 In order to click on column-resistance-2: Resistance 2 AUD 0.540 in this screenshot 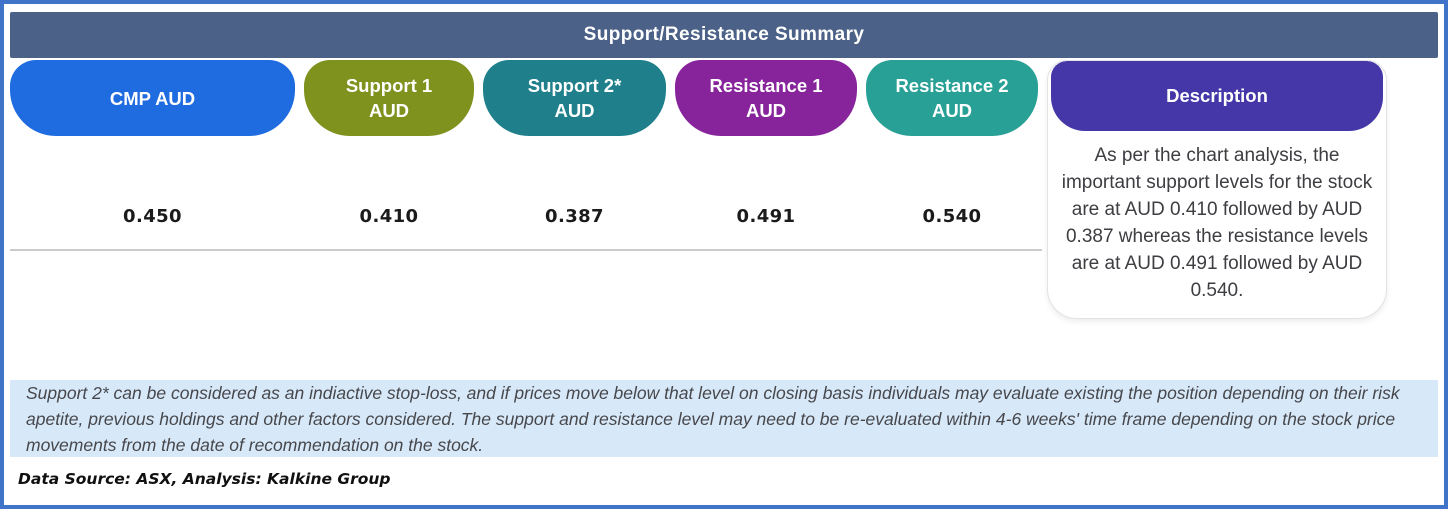, I will do `click(952, 190)`.